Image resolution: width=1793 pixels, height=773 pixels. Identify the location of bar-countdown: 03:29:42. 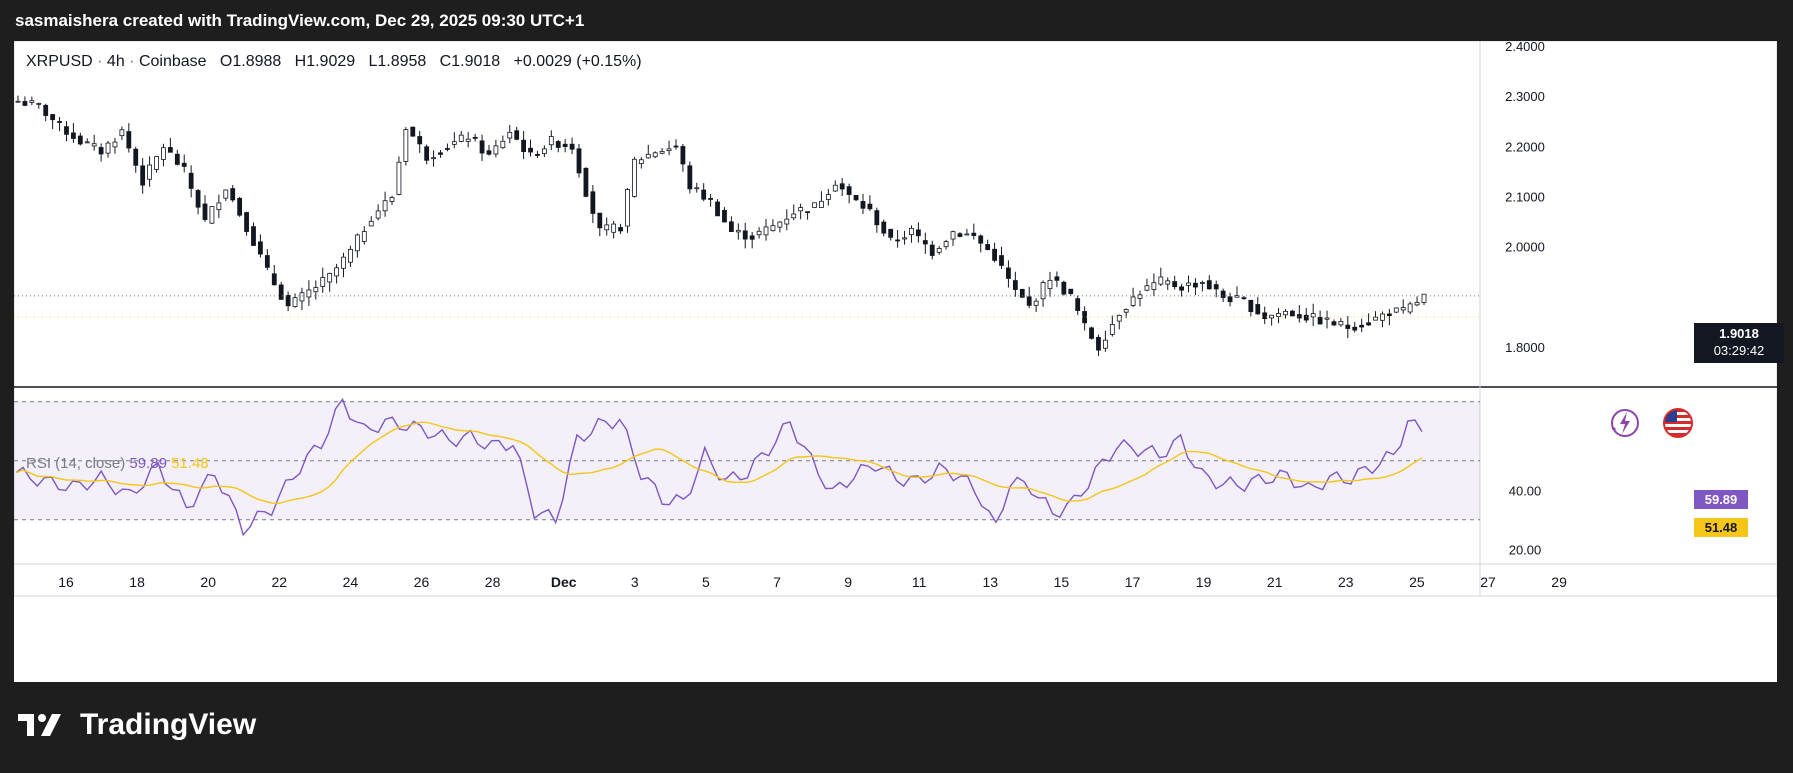
(1739, 350).